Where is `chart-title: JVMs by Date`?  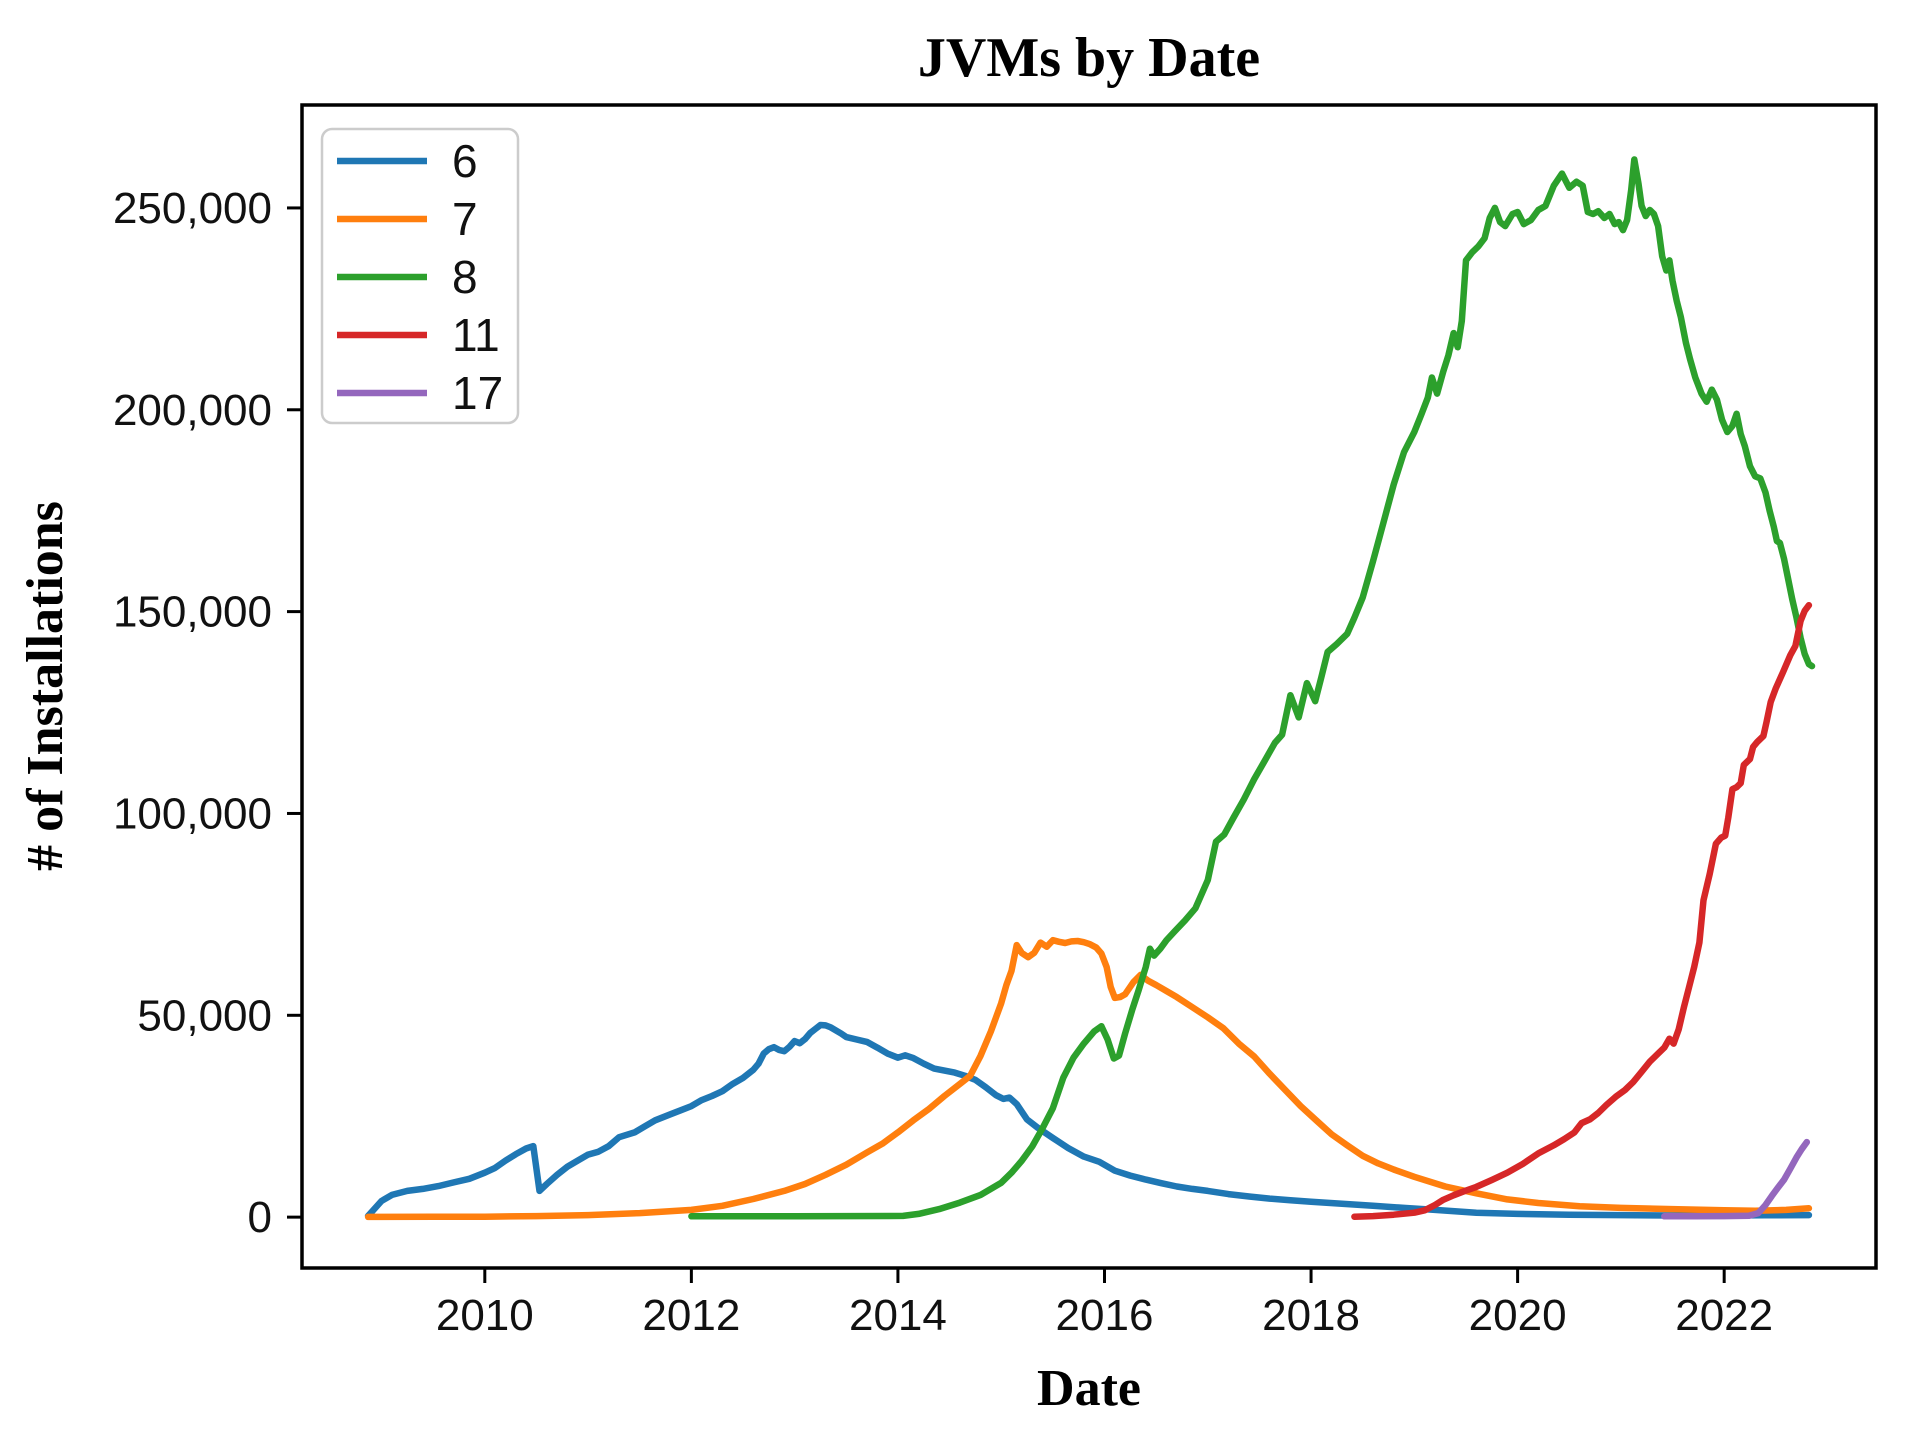 chart-title: JVMs by Date is located at coordinates (1089, 58).